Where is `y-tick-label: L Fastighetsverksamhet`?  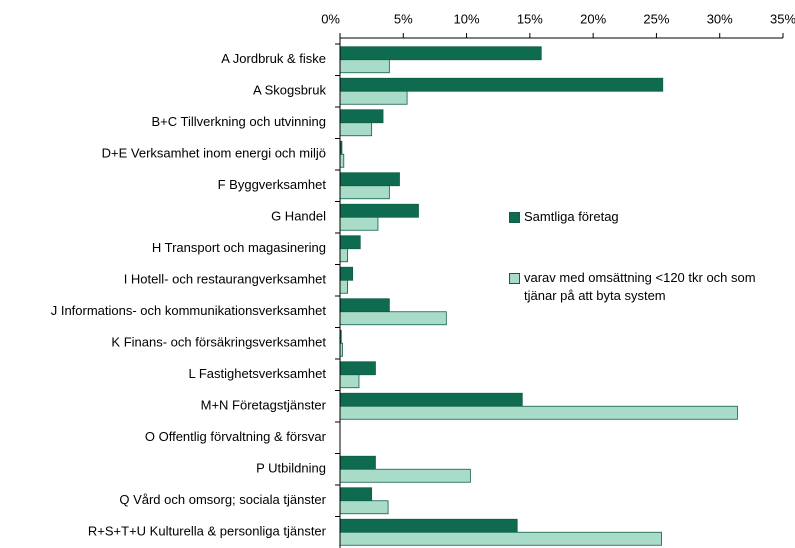 y-tick-label: L Fastighetsverksamhet is located at coordinates (257, 373).